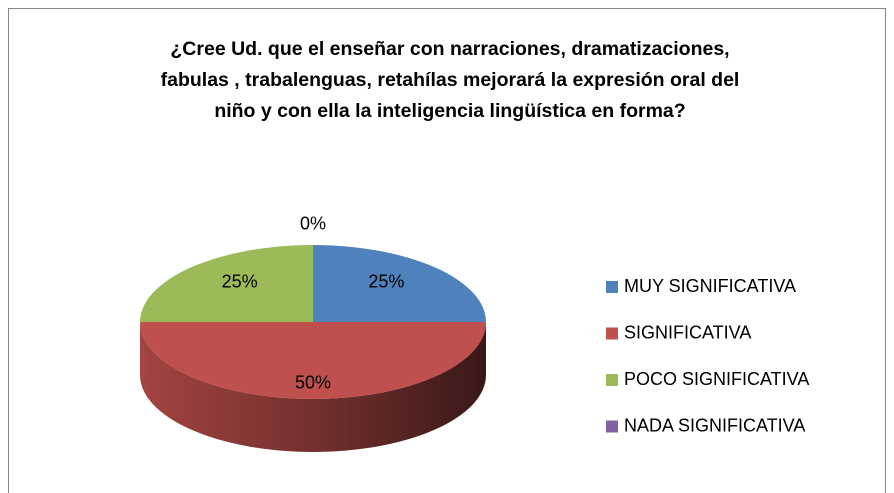  What do you see at coordinates (714, 425) in the screenshot?
I see `legend-label: NADA SIGNIFICATIVA` at bounding box center [714, 425].